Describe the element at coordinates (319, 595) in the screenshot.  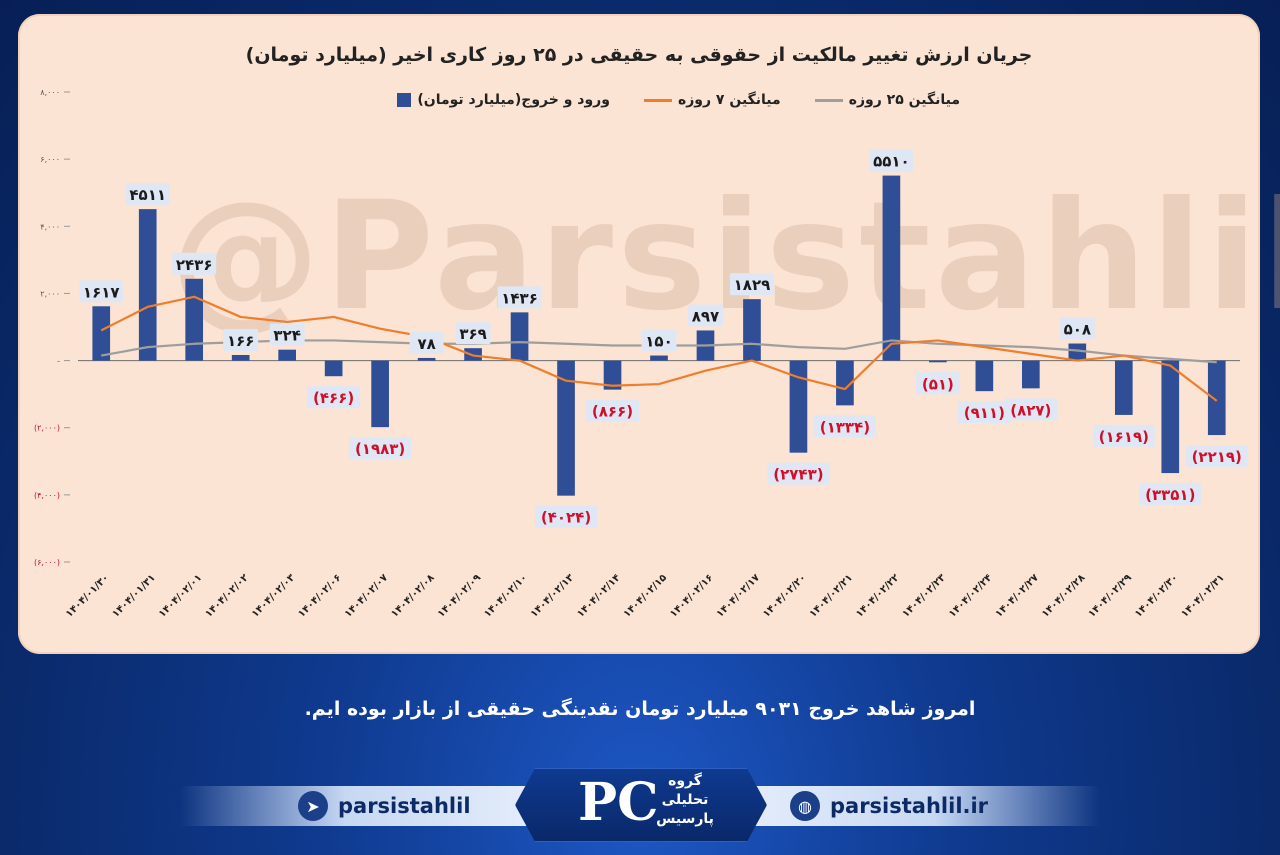
I see `x-tick-label: ۱۴۰۴/۰۲/۰۶` at that location.